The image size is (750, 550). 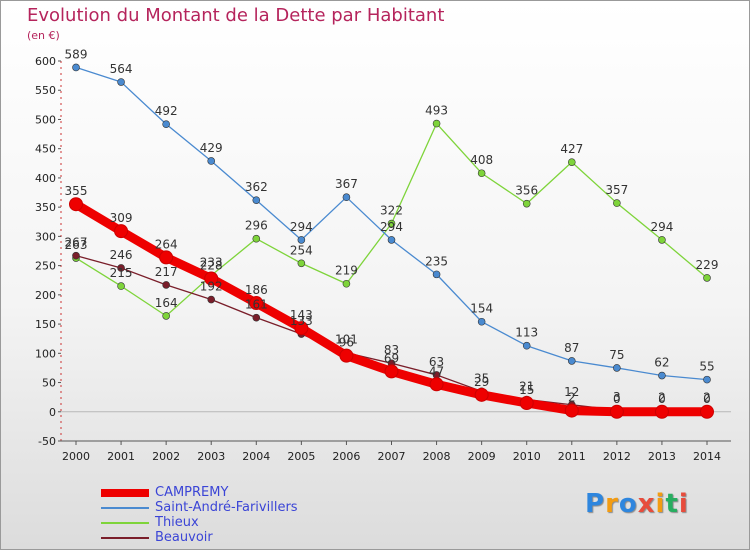 I want to click on data-label-campremy: 309, so click(x=121, y=218).